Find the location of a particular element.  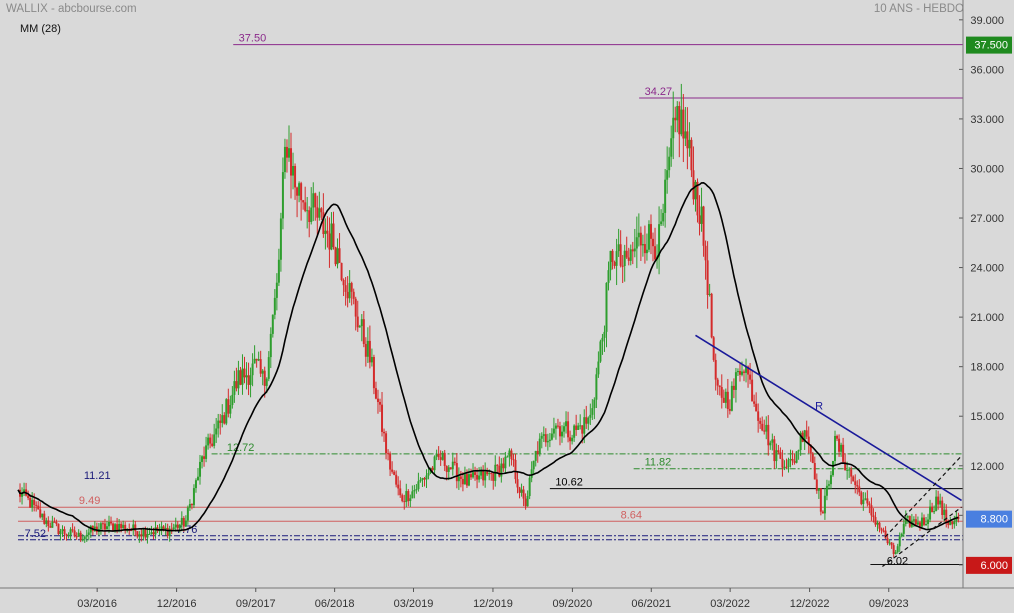

level-label: 34.27 is located at coordinates (659, 92).